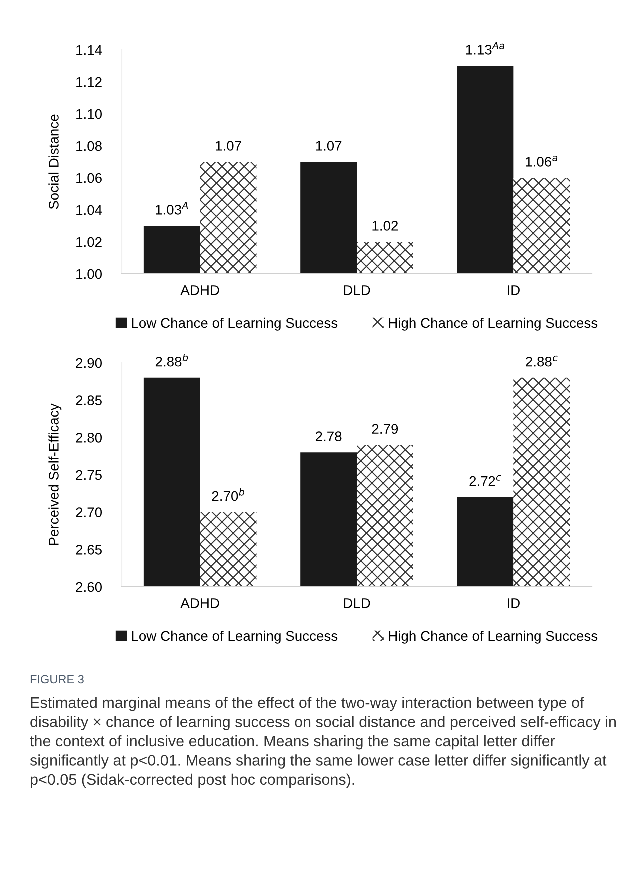 The image size is (620, 870). I want to click on data-label: 2.78, so click(329, 437).